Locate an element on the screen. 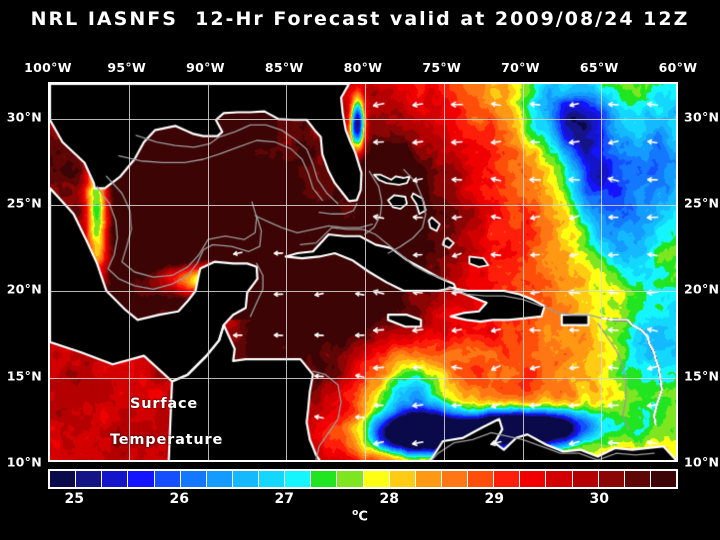  colorbar-unit-label: oC is located at coordinates (360, 516).